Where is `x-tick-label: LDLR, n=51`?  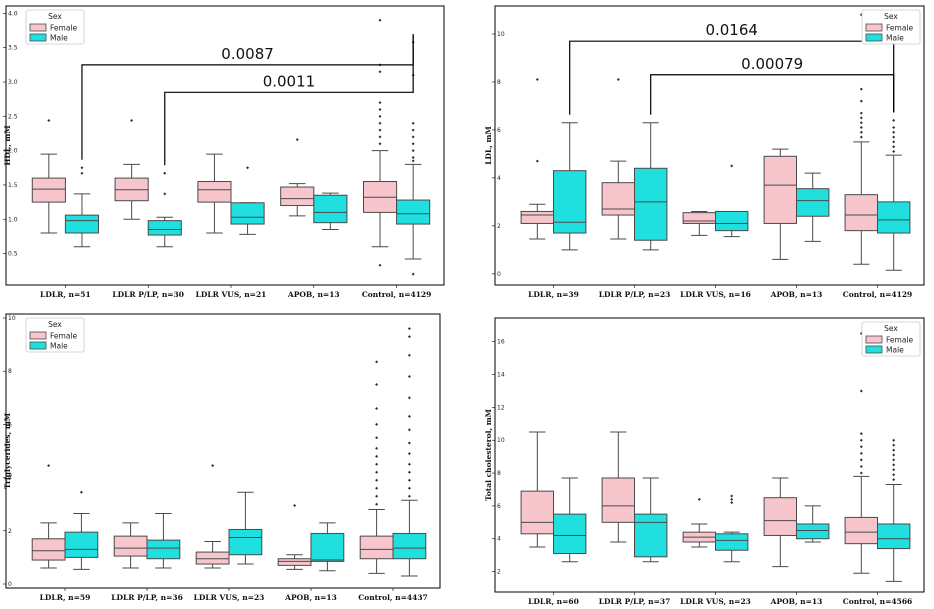
x-tick-label: LDLR, n=51 is located at coordinates (65, 294).